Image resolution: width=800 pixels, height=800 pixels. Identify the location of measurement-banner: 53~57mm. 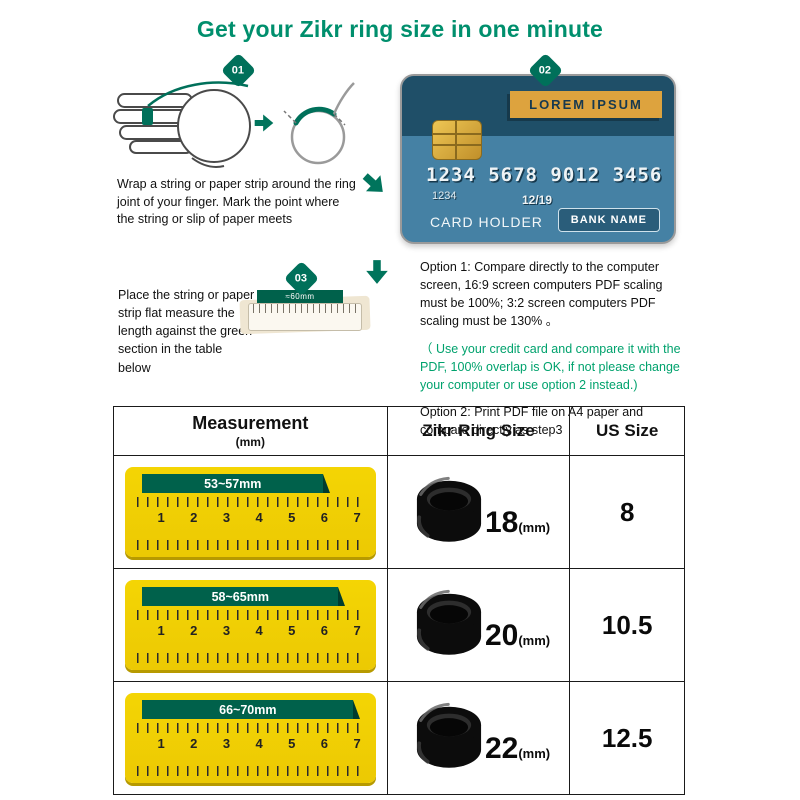
(236, 483).